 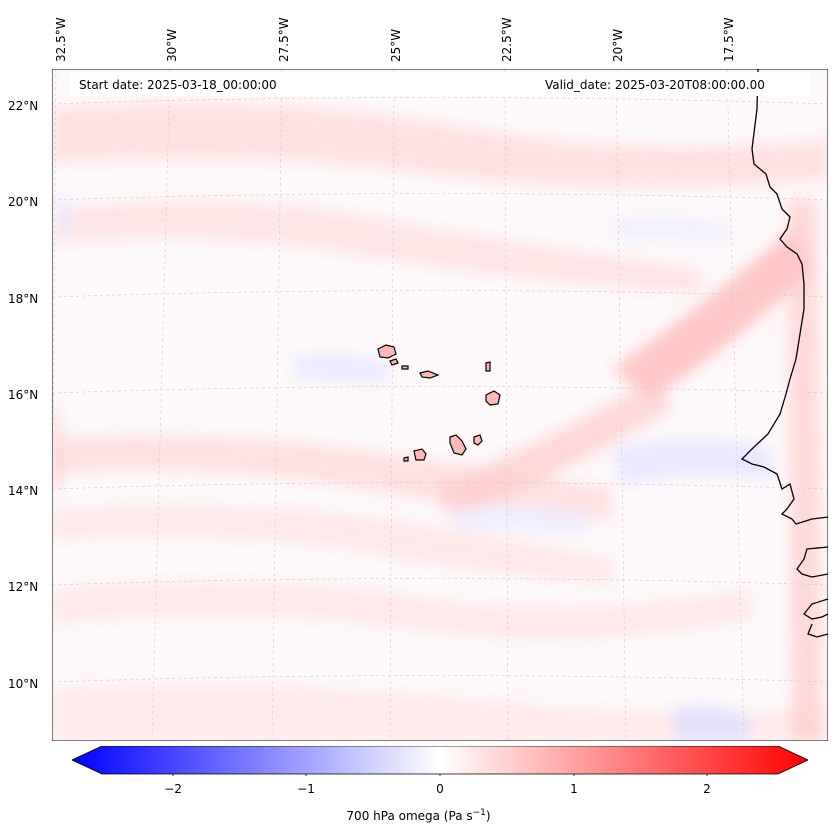 I want to click on lon-label: 32.5°W, so click(x=61, y=39).